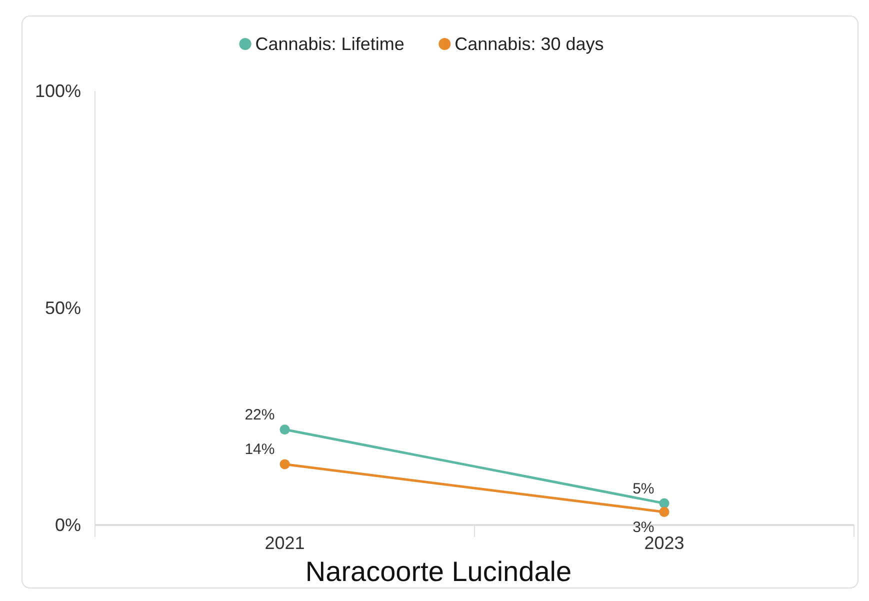 The height and width of the screenshot is (601, 869). Describe the element at coordinates (259, 415) in the screenshot. I see `data-label: 22%` at that location.